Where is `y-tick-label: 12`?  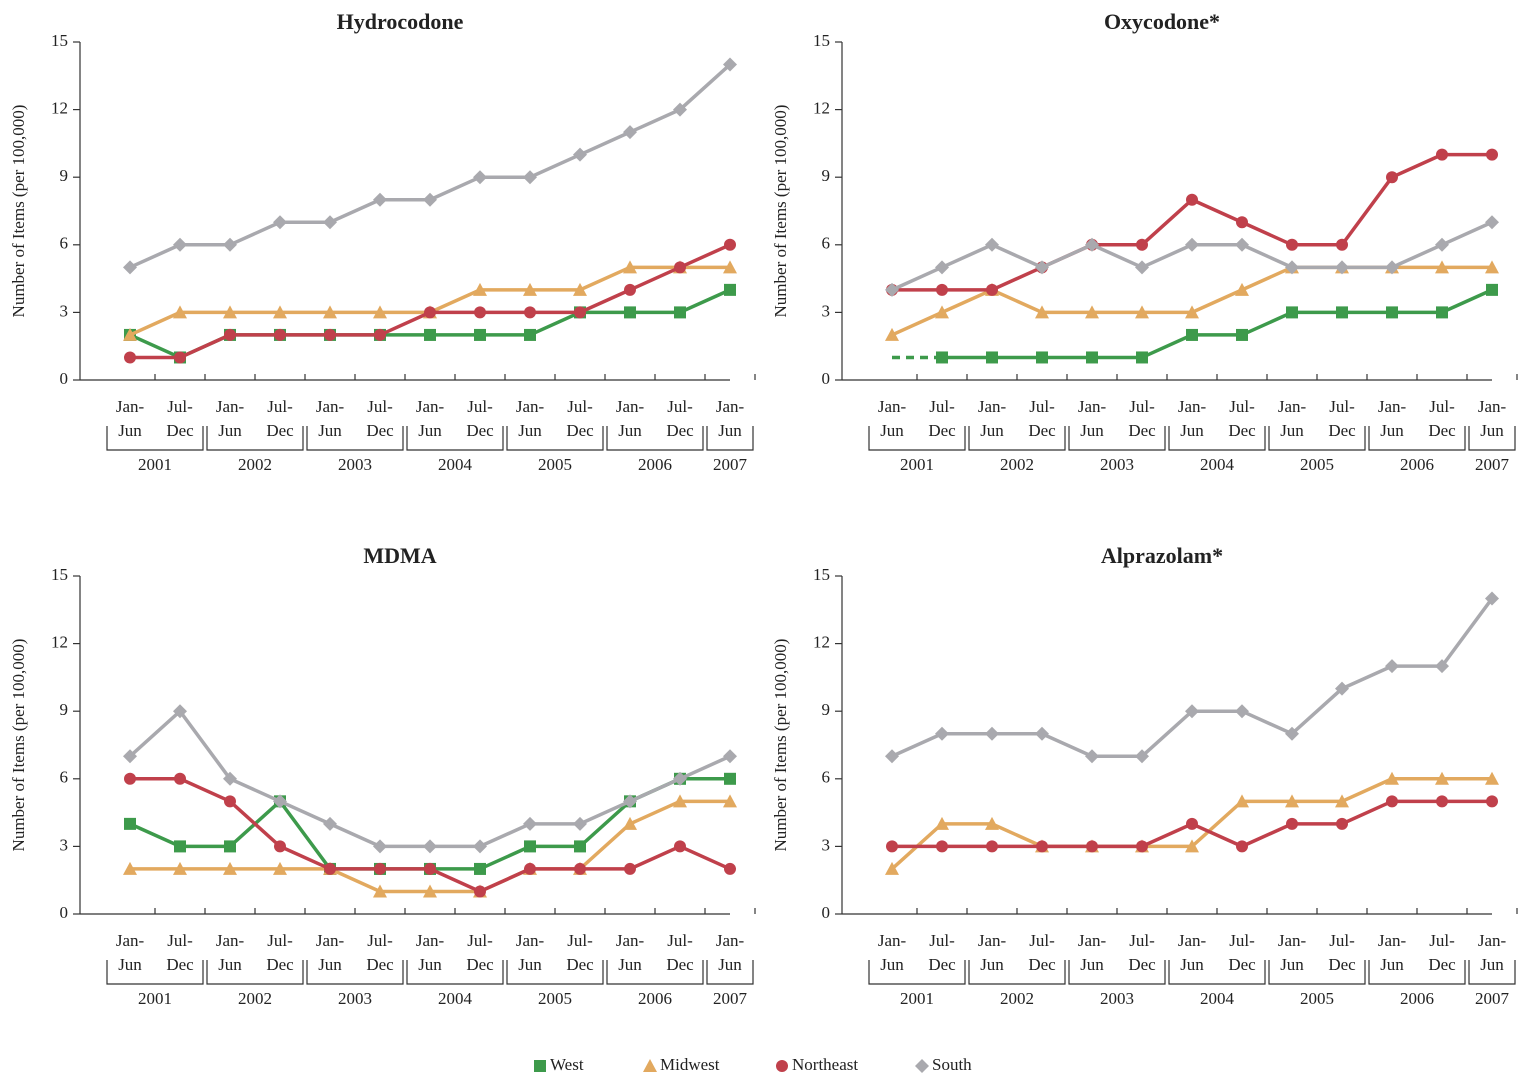 y-tick-label: 12 is located at coordinates (821, 108).